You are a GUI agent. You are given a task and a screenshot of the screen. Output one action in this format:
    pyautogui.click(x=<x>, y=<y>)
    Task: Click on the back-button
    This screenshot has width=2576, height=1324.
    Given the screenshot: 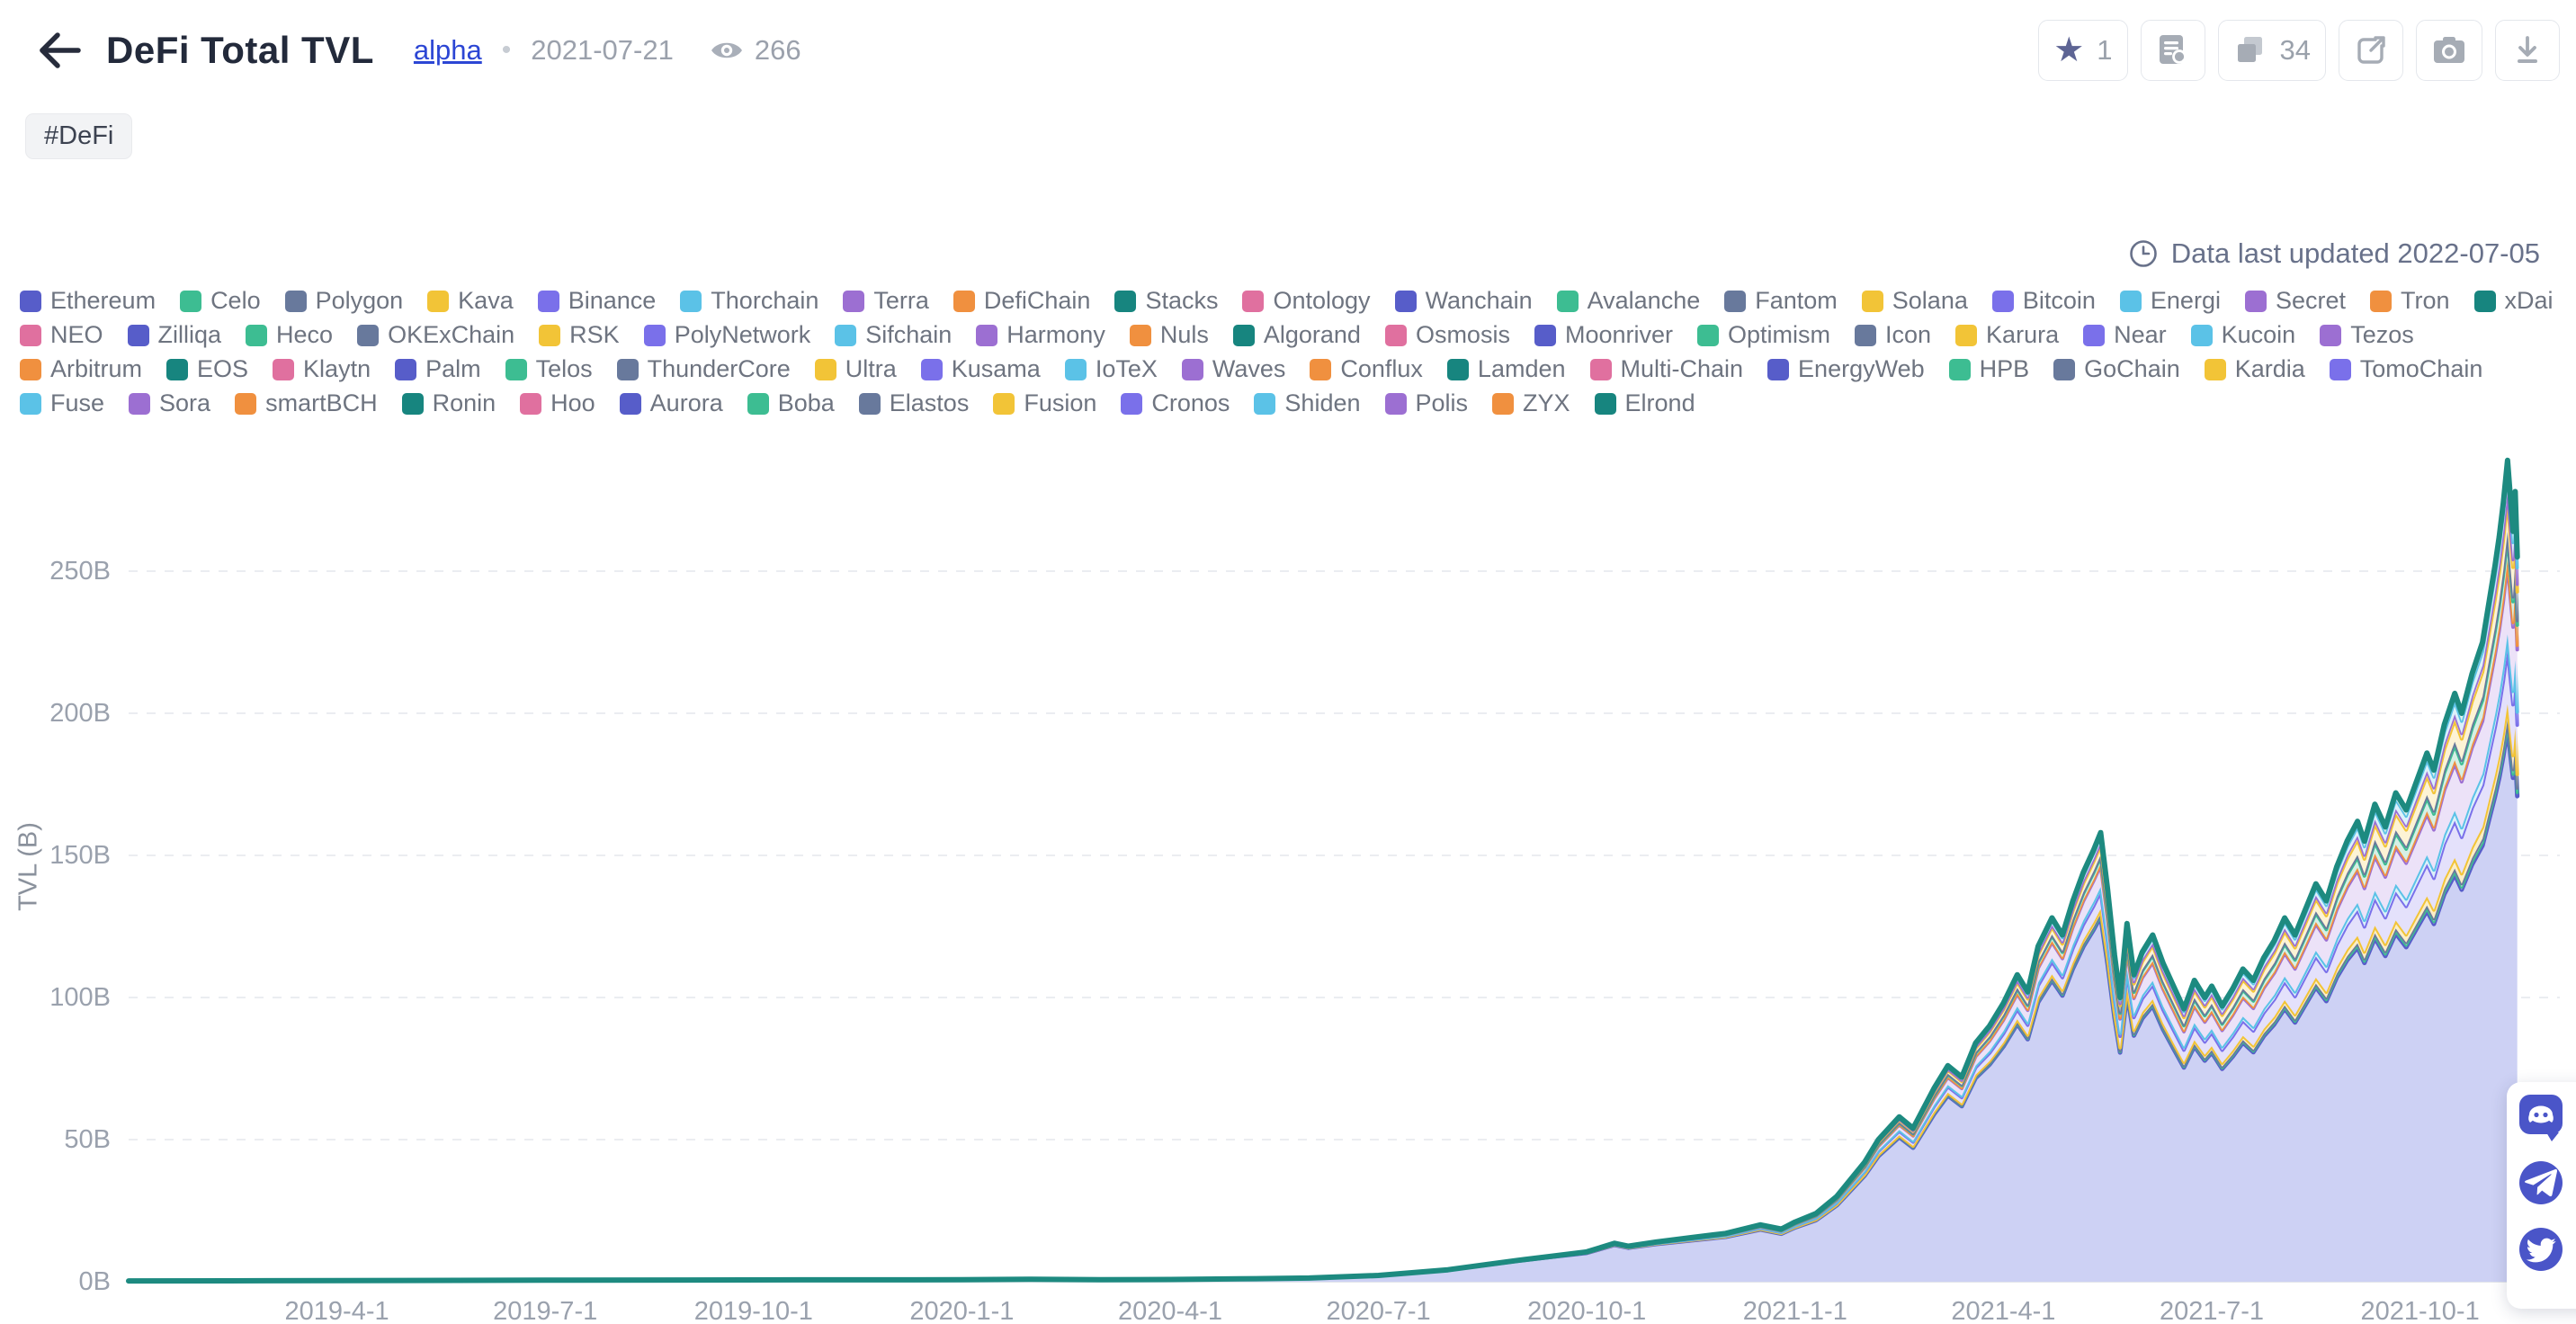 What is the action you would take?
    pyautogui.click(x=60, y=51)
    